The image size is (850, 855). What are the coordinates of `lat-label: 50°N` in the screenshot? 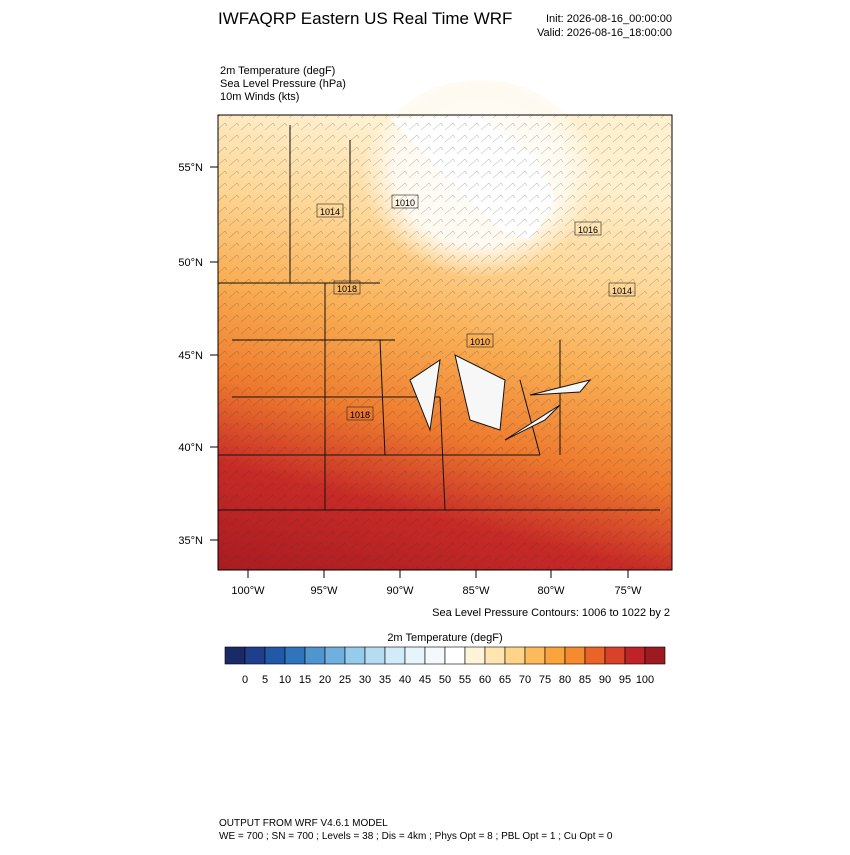 It's located at (190, 263).